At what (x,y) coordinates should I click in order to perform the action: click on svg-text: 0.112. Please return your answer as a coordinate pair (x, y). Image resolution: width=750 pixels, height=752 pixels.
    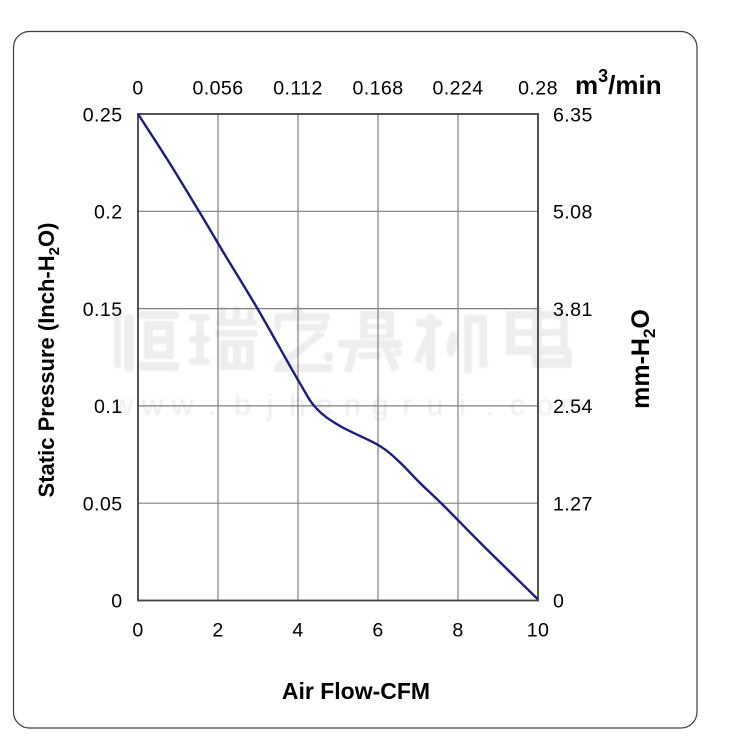
    Looking at the image, I should click on (298, 88).